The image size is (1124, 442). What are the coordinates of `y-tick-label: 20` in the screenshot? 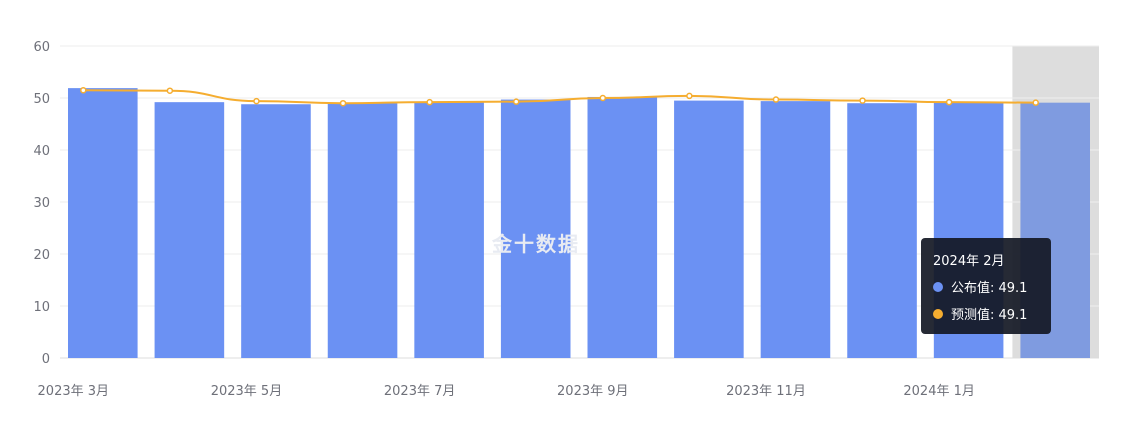 It's located at (41, 255).